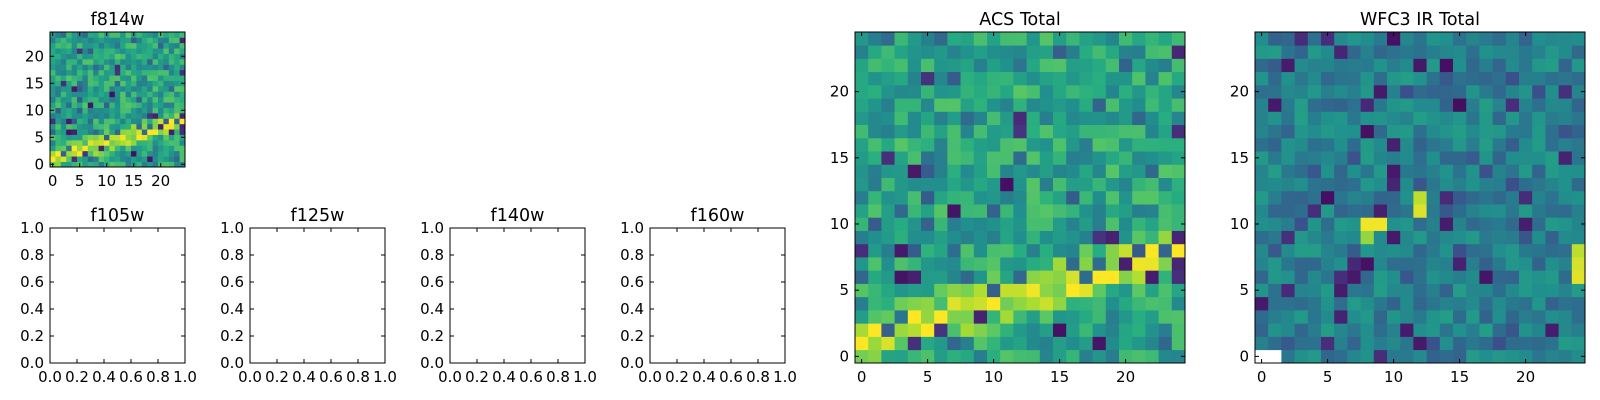 The width and height of the screenshot is (1600, 400). I want to click on panel-title: f125w, so click(318, 216).